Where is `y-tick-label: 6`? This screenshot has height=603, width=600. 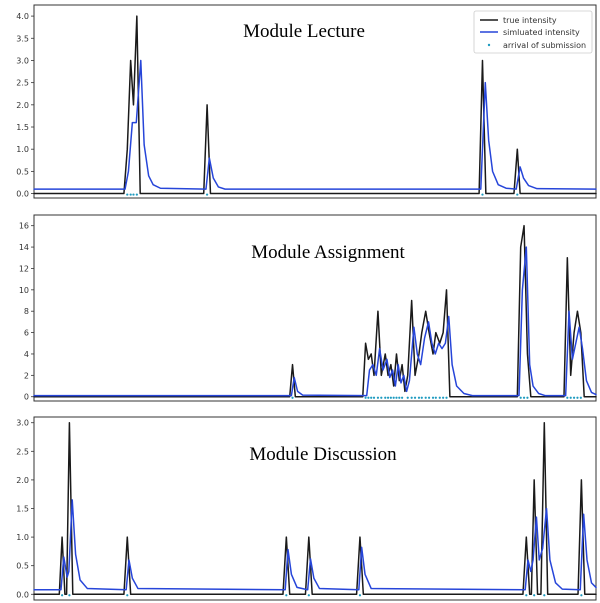 y-tick-label: 6 is located at coordinates (26, 333).